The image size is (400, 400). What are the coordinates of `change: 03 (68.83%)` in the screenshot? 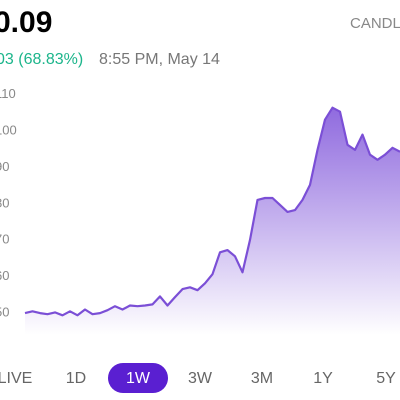 It's located at (41, 59).